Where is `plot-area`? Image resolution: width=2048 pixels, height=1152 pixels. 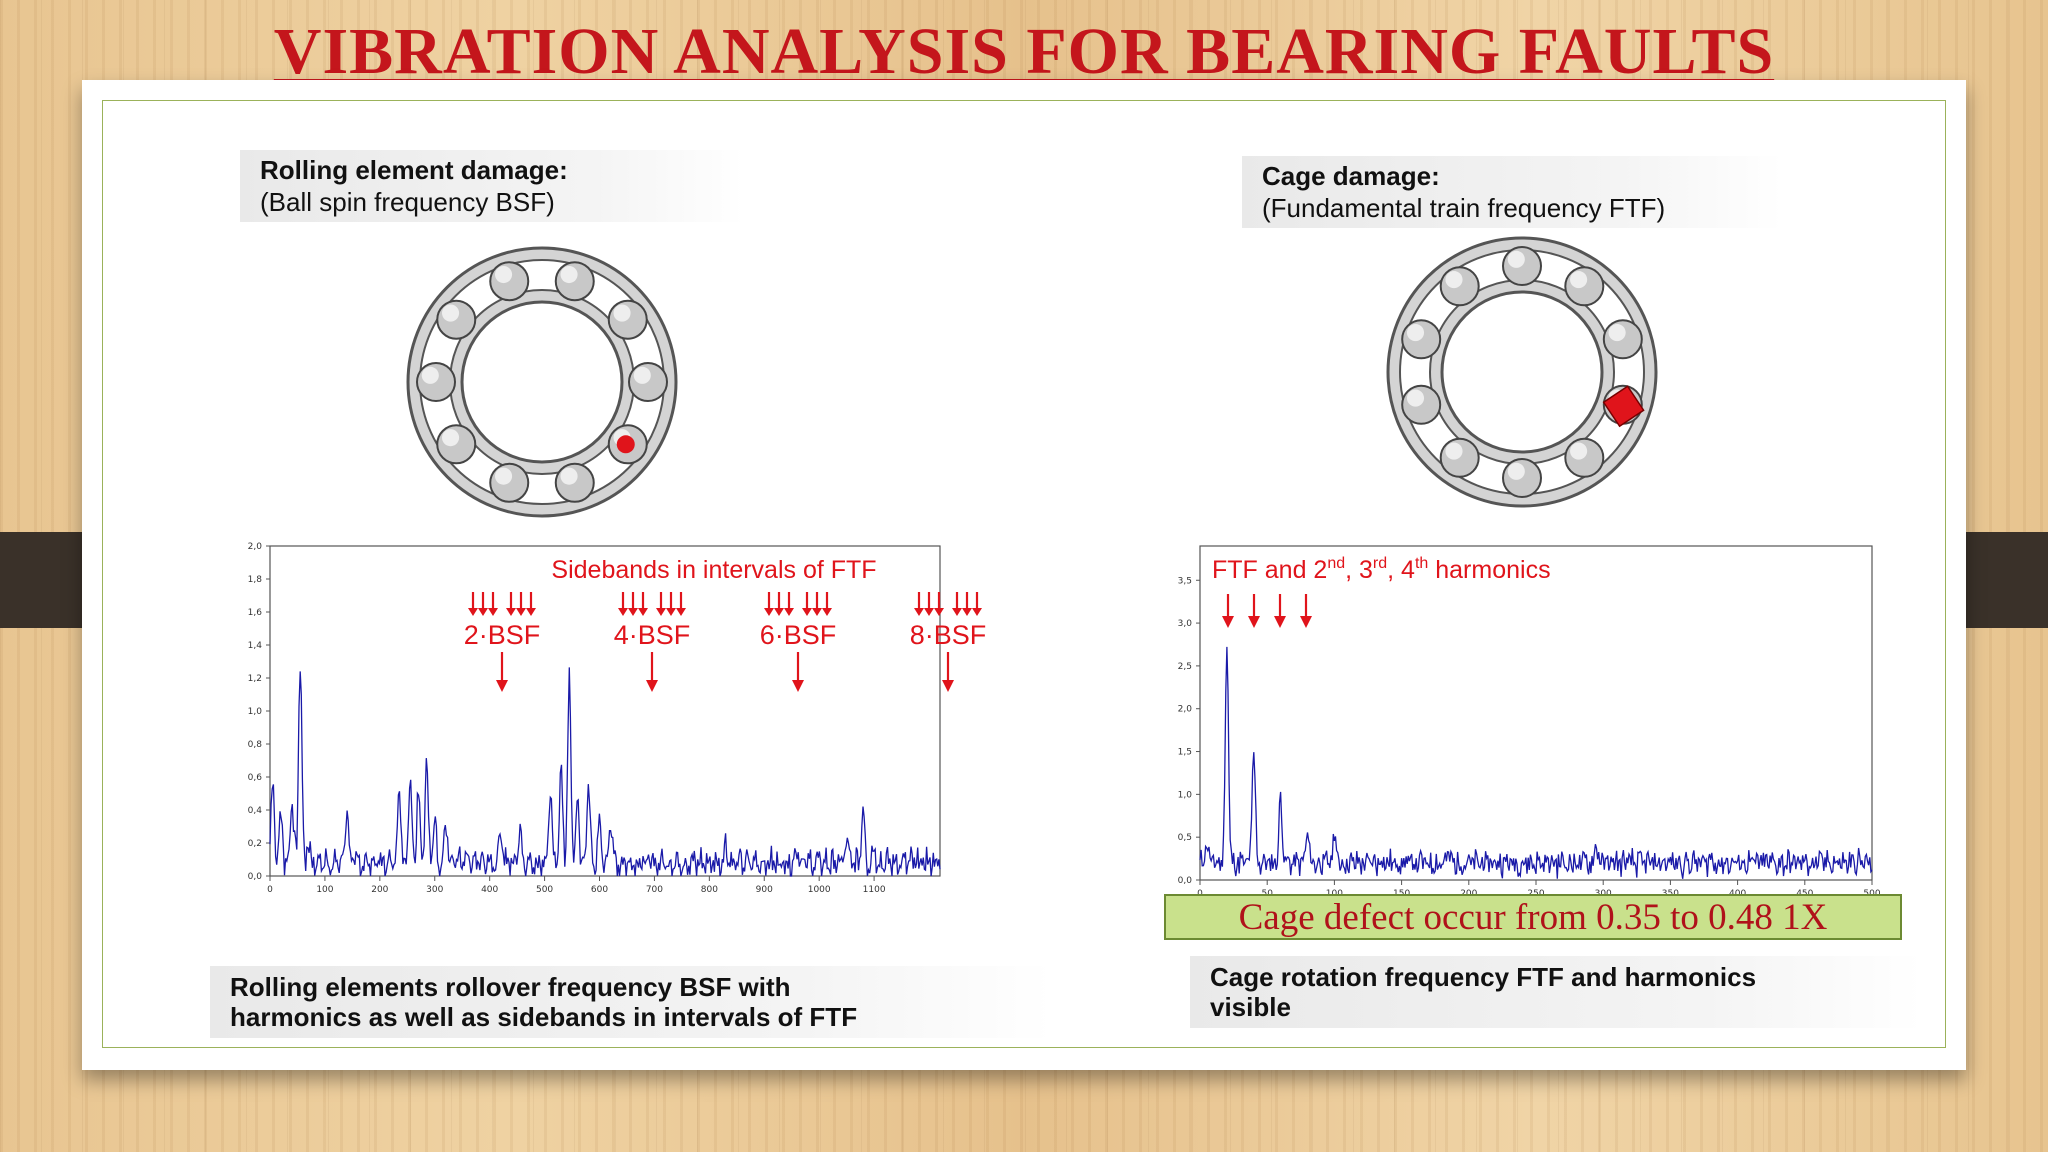
plot-area is located at coordinates (605, 711).